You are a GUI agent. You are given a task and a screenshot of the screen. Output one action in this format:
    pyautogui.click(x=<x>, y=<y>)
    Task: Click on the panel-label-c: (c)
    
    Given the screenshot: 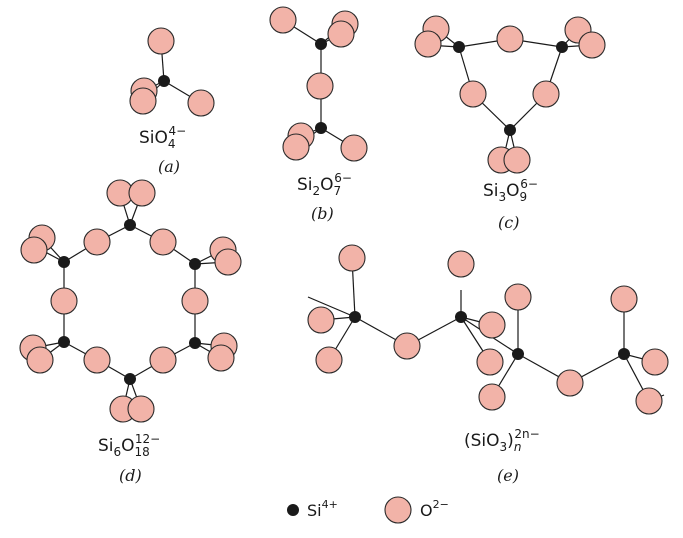 What is the action you would take?
    pyautogui.click(x=508, y=222)
    